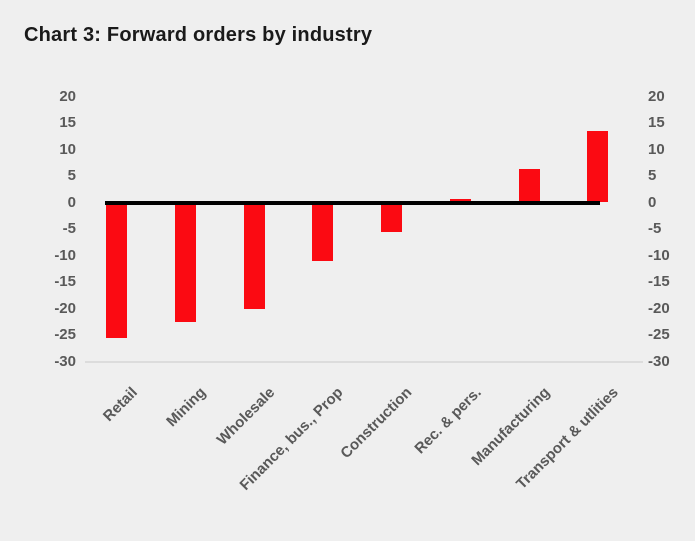 Image resolution: width=695 pixels, height=541 pixels. I want to click on x-category-label-construction: Construction, so click(376, 423).